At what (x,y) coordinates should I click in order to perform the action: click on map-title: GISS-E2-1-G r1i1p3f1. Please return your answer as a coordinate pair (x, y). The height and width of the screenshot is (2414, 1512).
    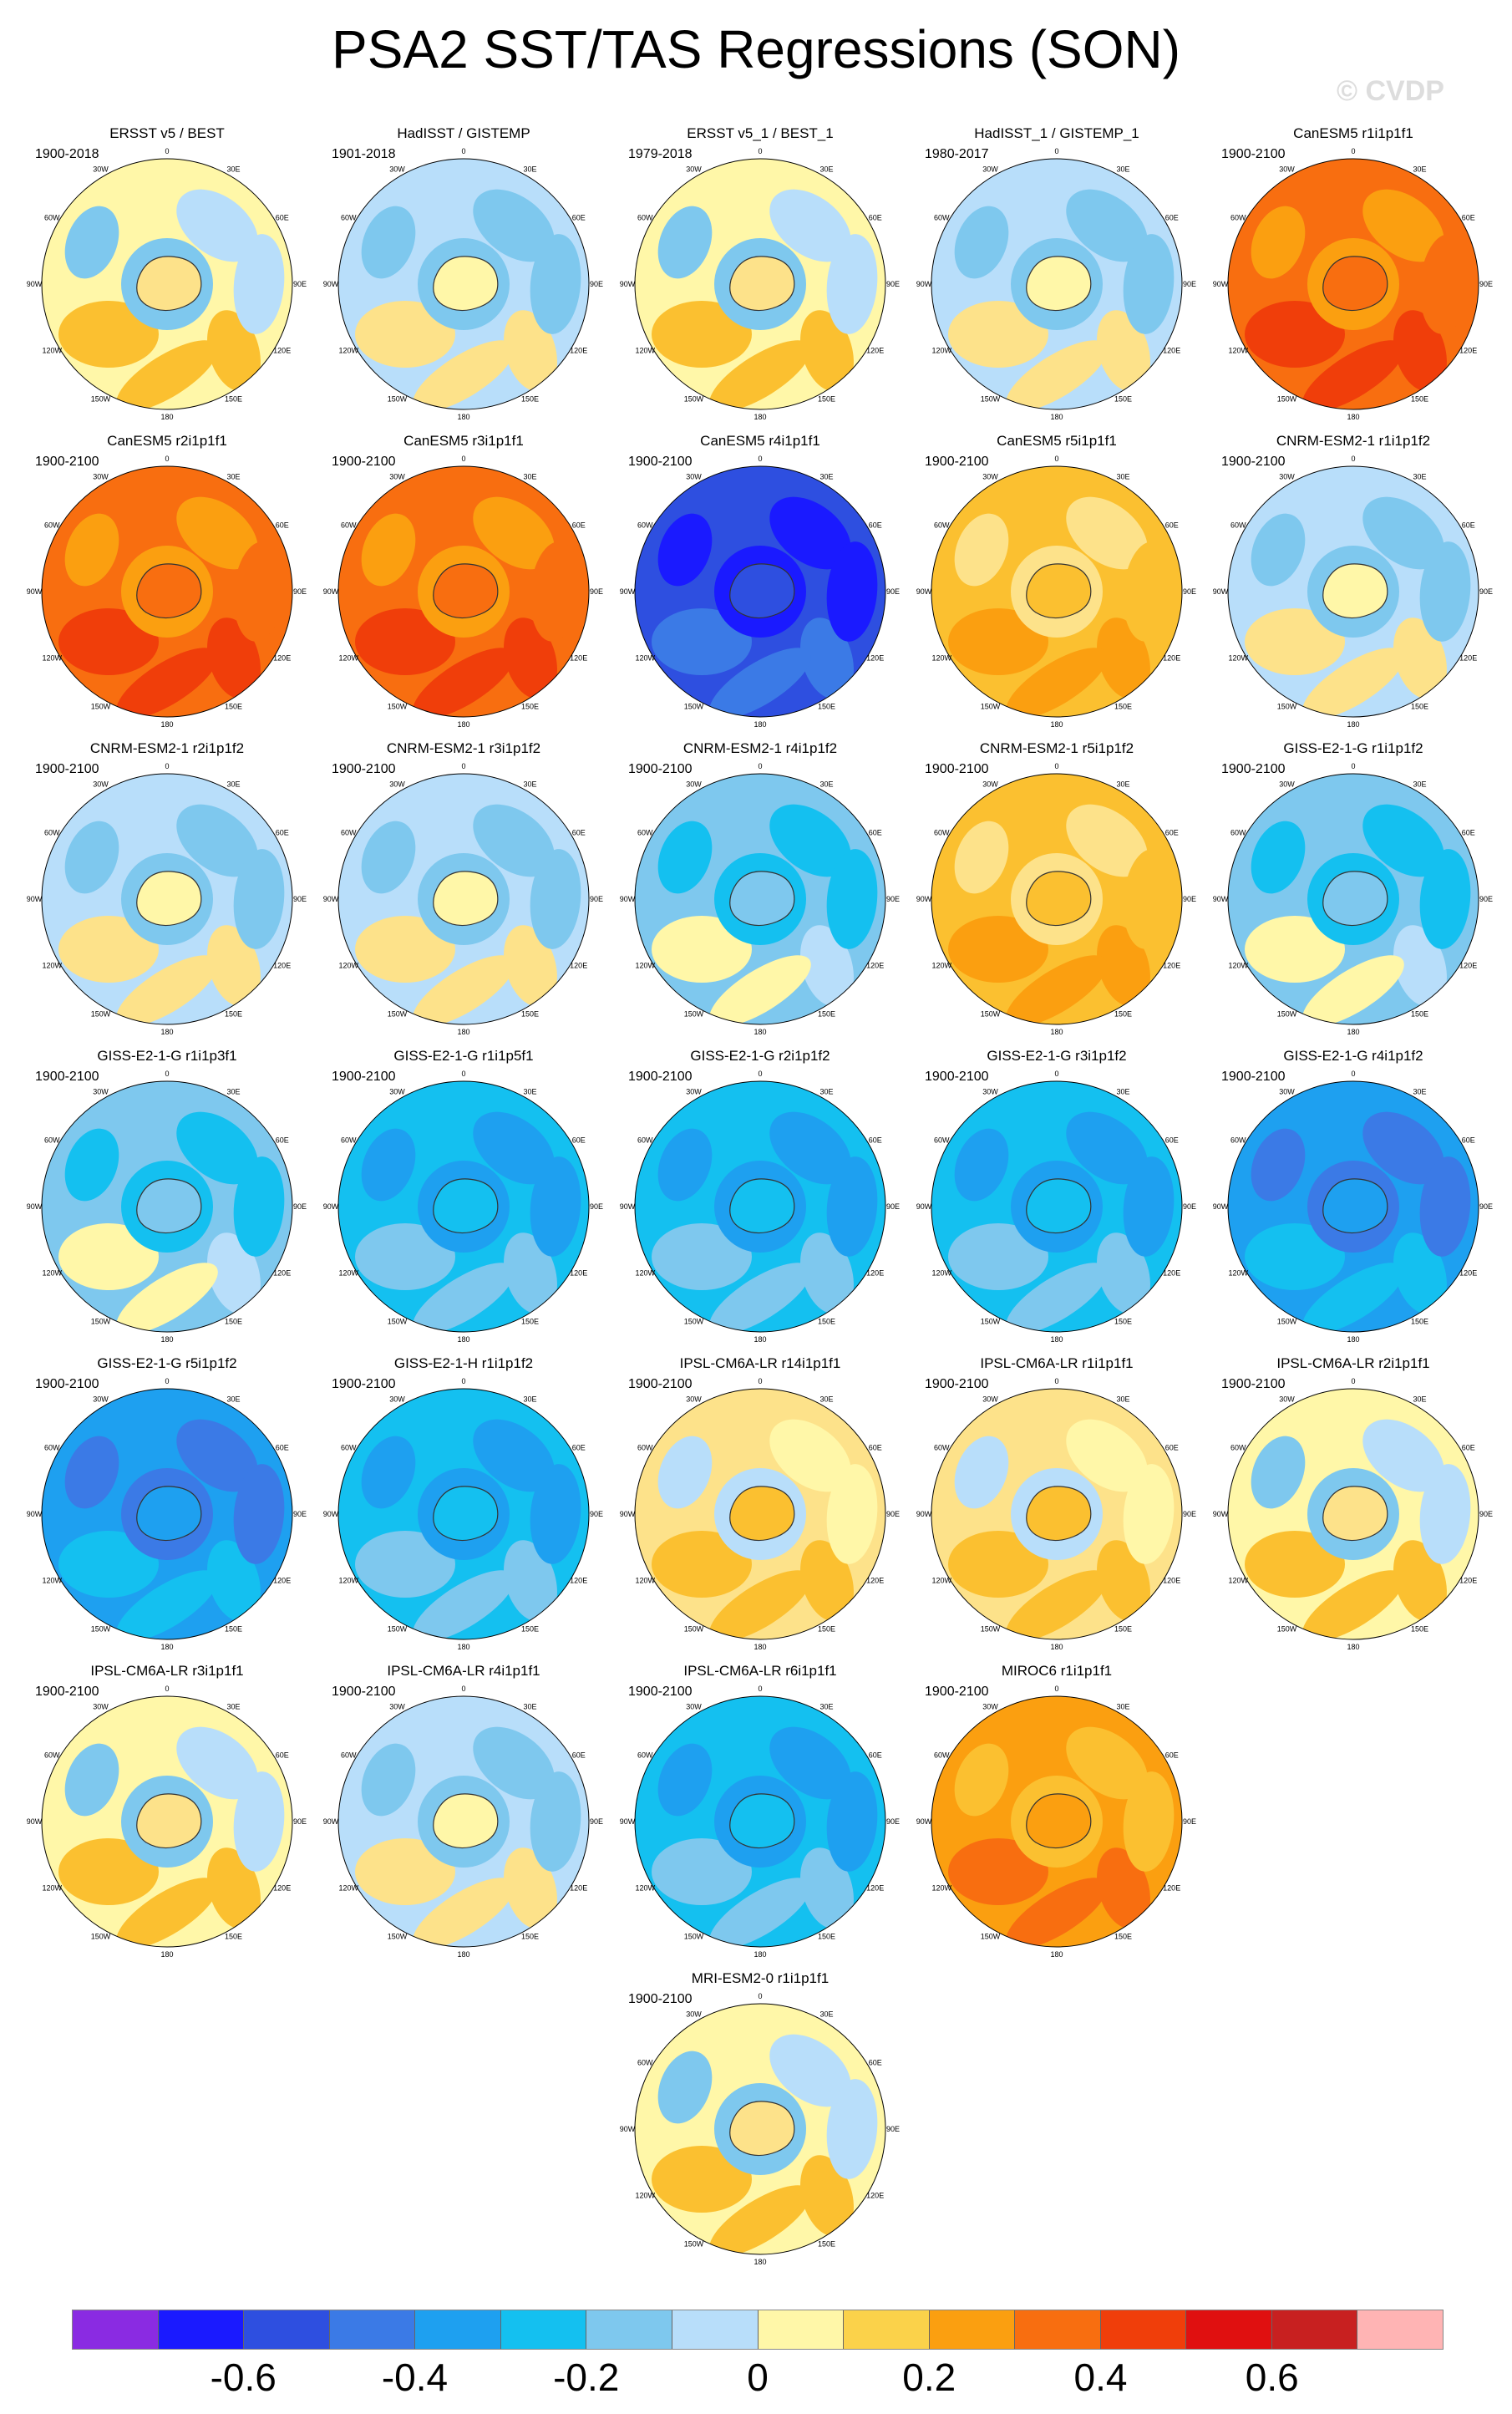
    Looking at the image, I should click on (167, 1056).